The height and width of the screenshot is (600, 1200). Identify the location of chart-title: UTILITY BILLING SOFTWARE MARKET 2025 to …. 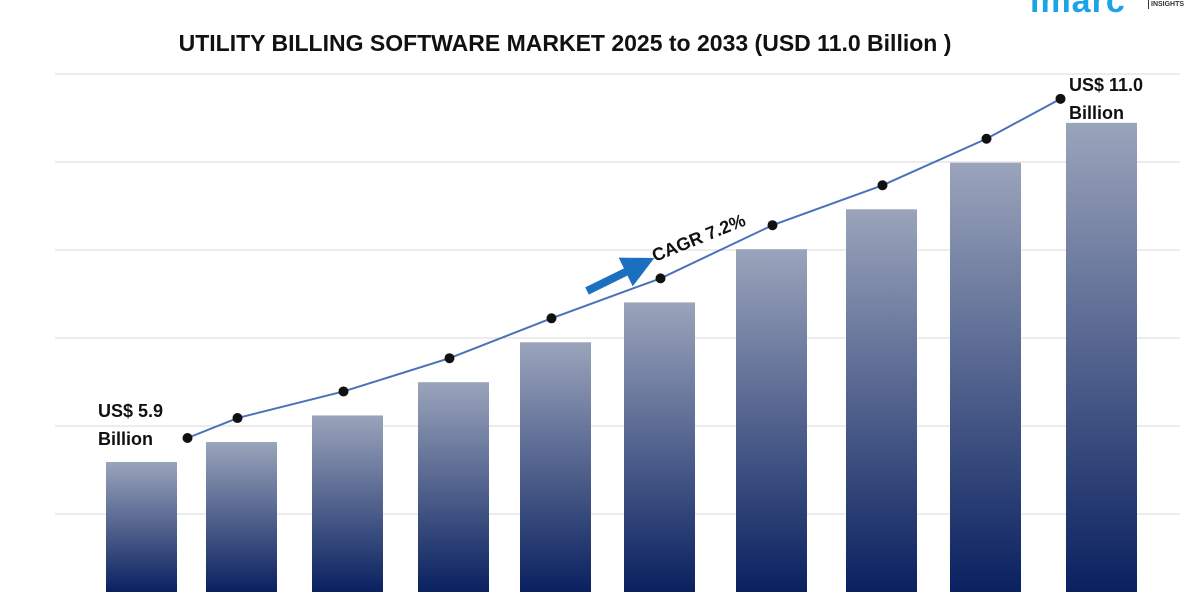
(565, 43).